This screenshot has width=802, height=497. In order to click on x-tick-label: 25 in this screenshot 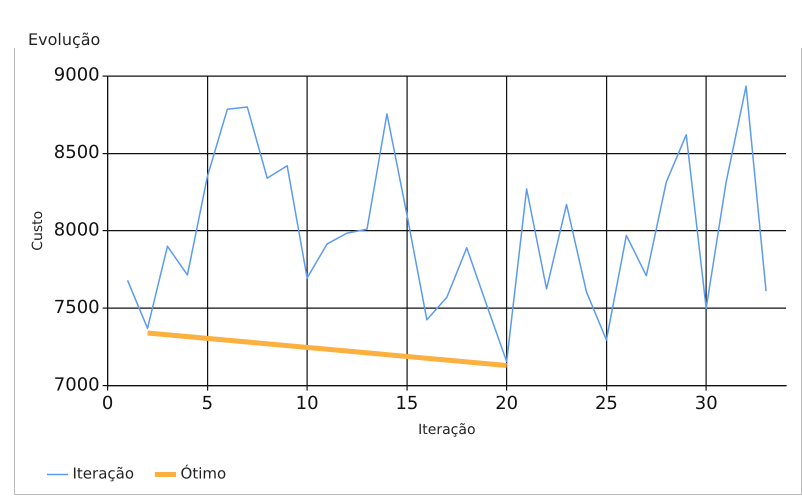, I will do `click(606, 403)`.